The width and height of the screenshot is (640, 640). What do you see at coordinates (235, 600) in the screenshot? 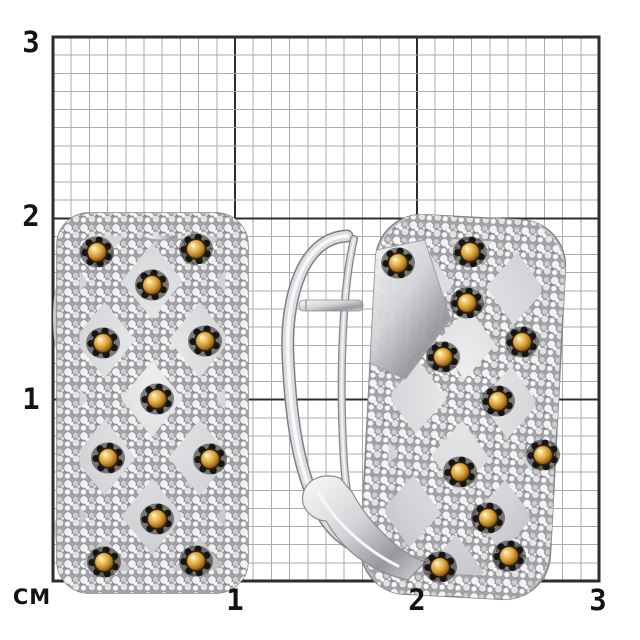
I see `ruler-tick-bottom-1: 1` at bounding box center [235, 600].